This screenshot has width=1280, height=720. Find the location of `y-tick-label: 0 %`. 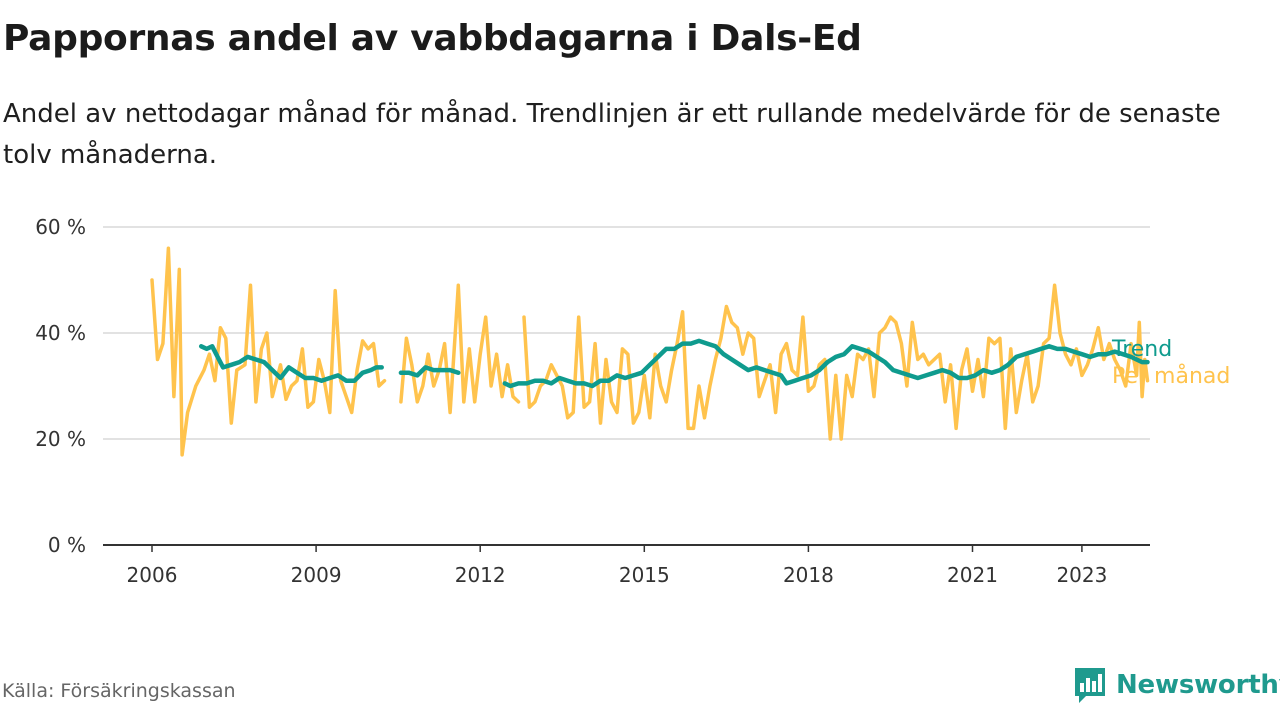

y-tick-label: 0 % is located at coordinates (67, 545).